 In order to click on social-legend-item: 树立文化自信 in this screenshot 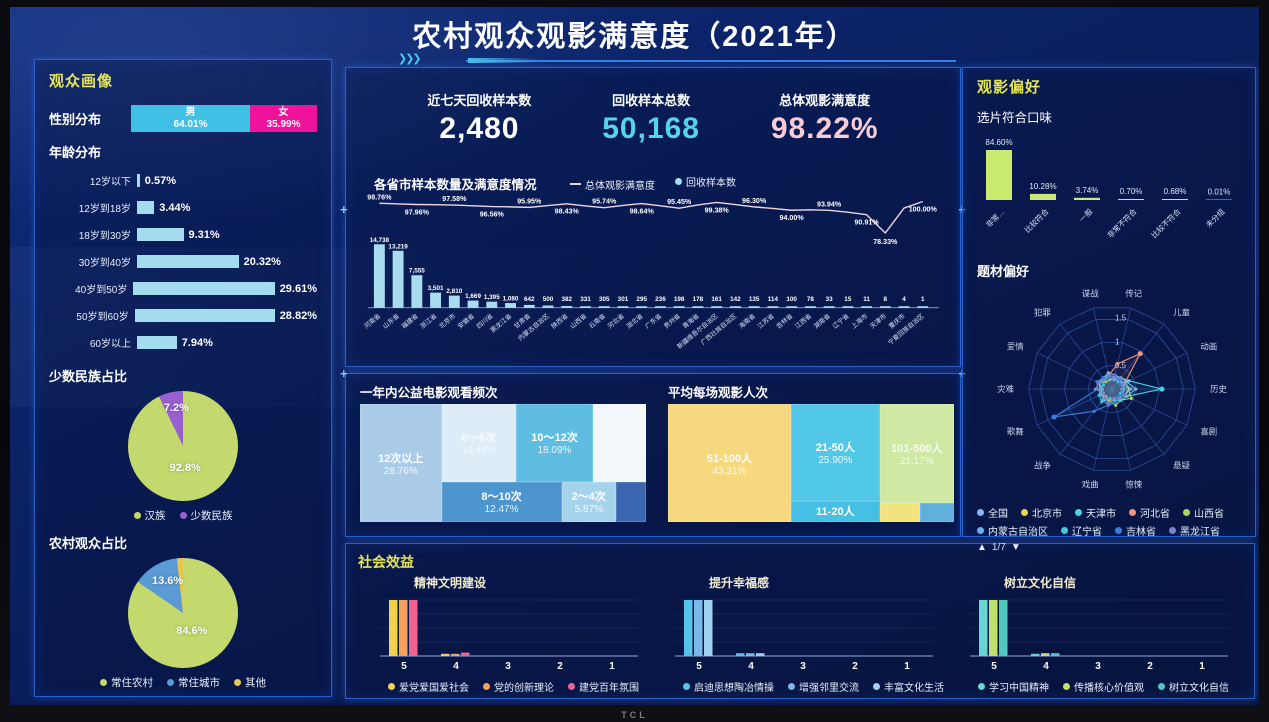, I will do `click(1193, 686)`.